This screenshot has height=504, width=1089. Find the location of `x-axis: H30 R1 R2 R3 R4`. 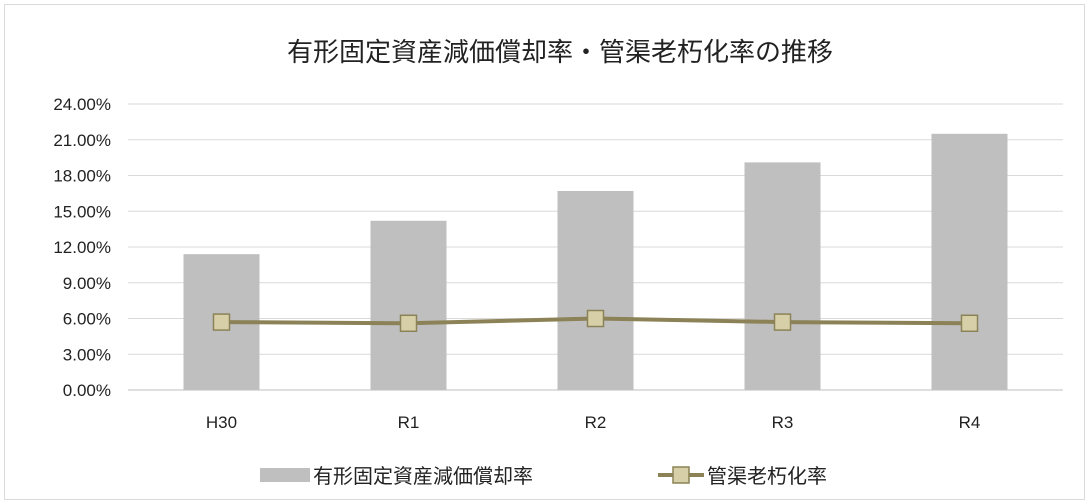

x-axis: H30 R1 R2 R3 R4 is located at coordinates (593, 422).